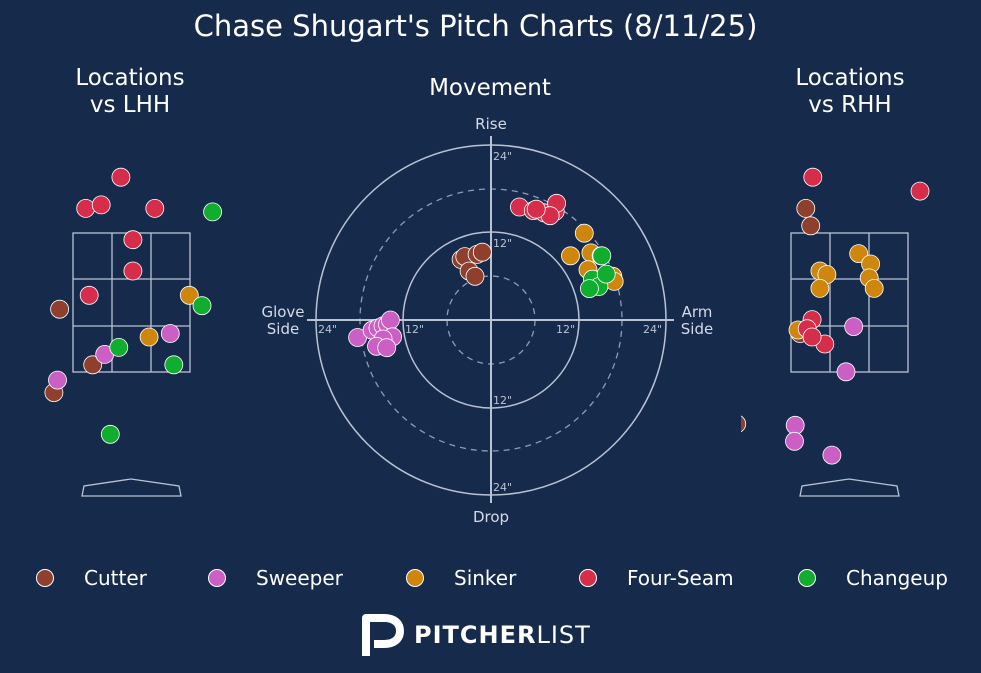  What do you see at coordinates (133, 305) in the screenshot?
I see `lhh-points` at bounding box center [133, 305].